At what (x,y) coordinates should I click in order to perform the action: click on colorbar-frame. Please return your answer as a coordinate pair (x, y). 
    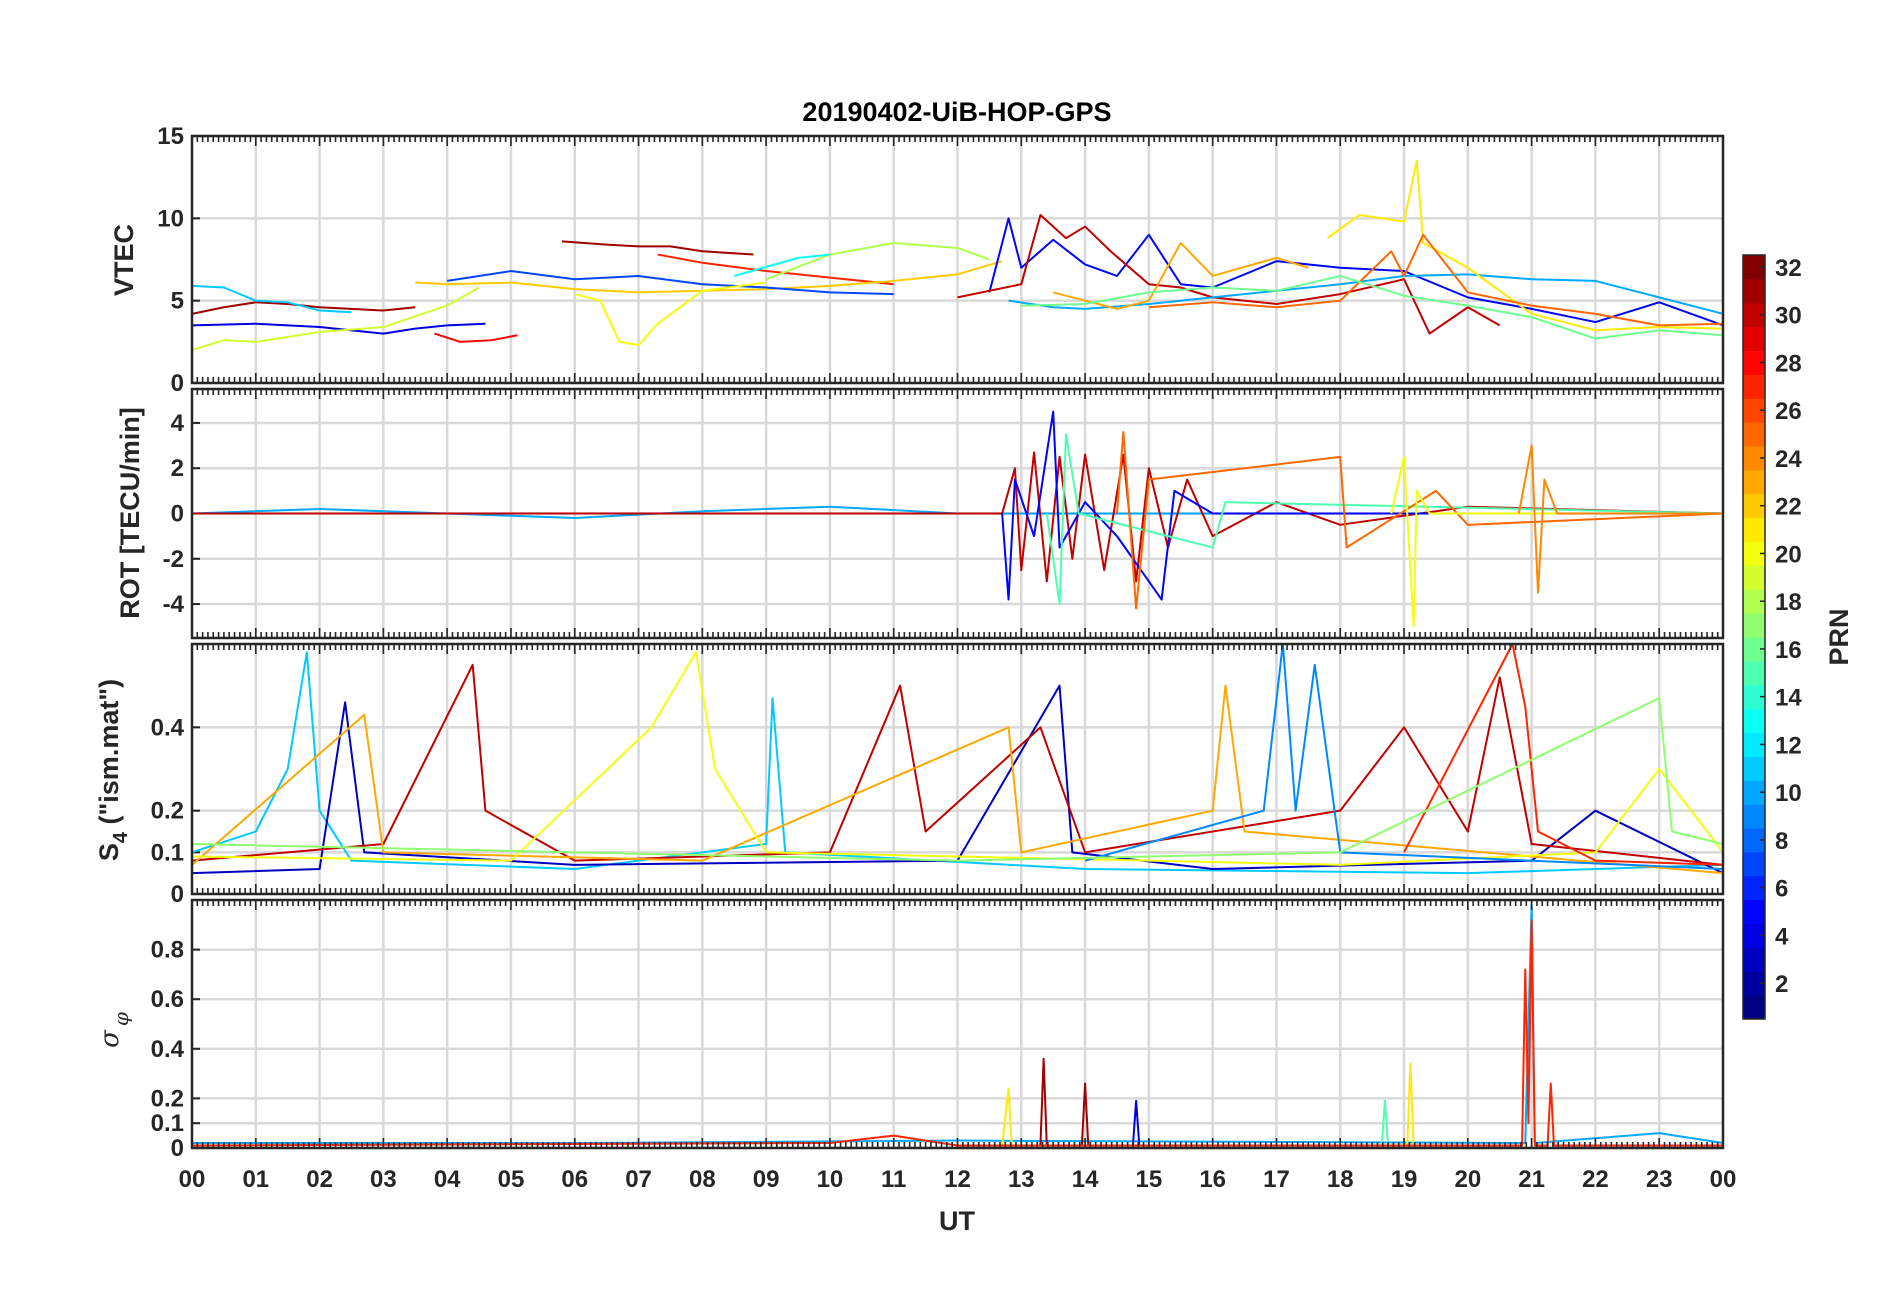
    Looking at the image, I should click on (1754, 637).